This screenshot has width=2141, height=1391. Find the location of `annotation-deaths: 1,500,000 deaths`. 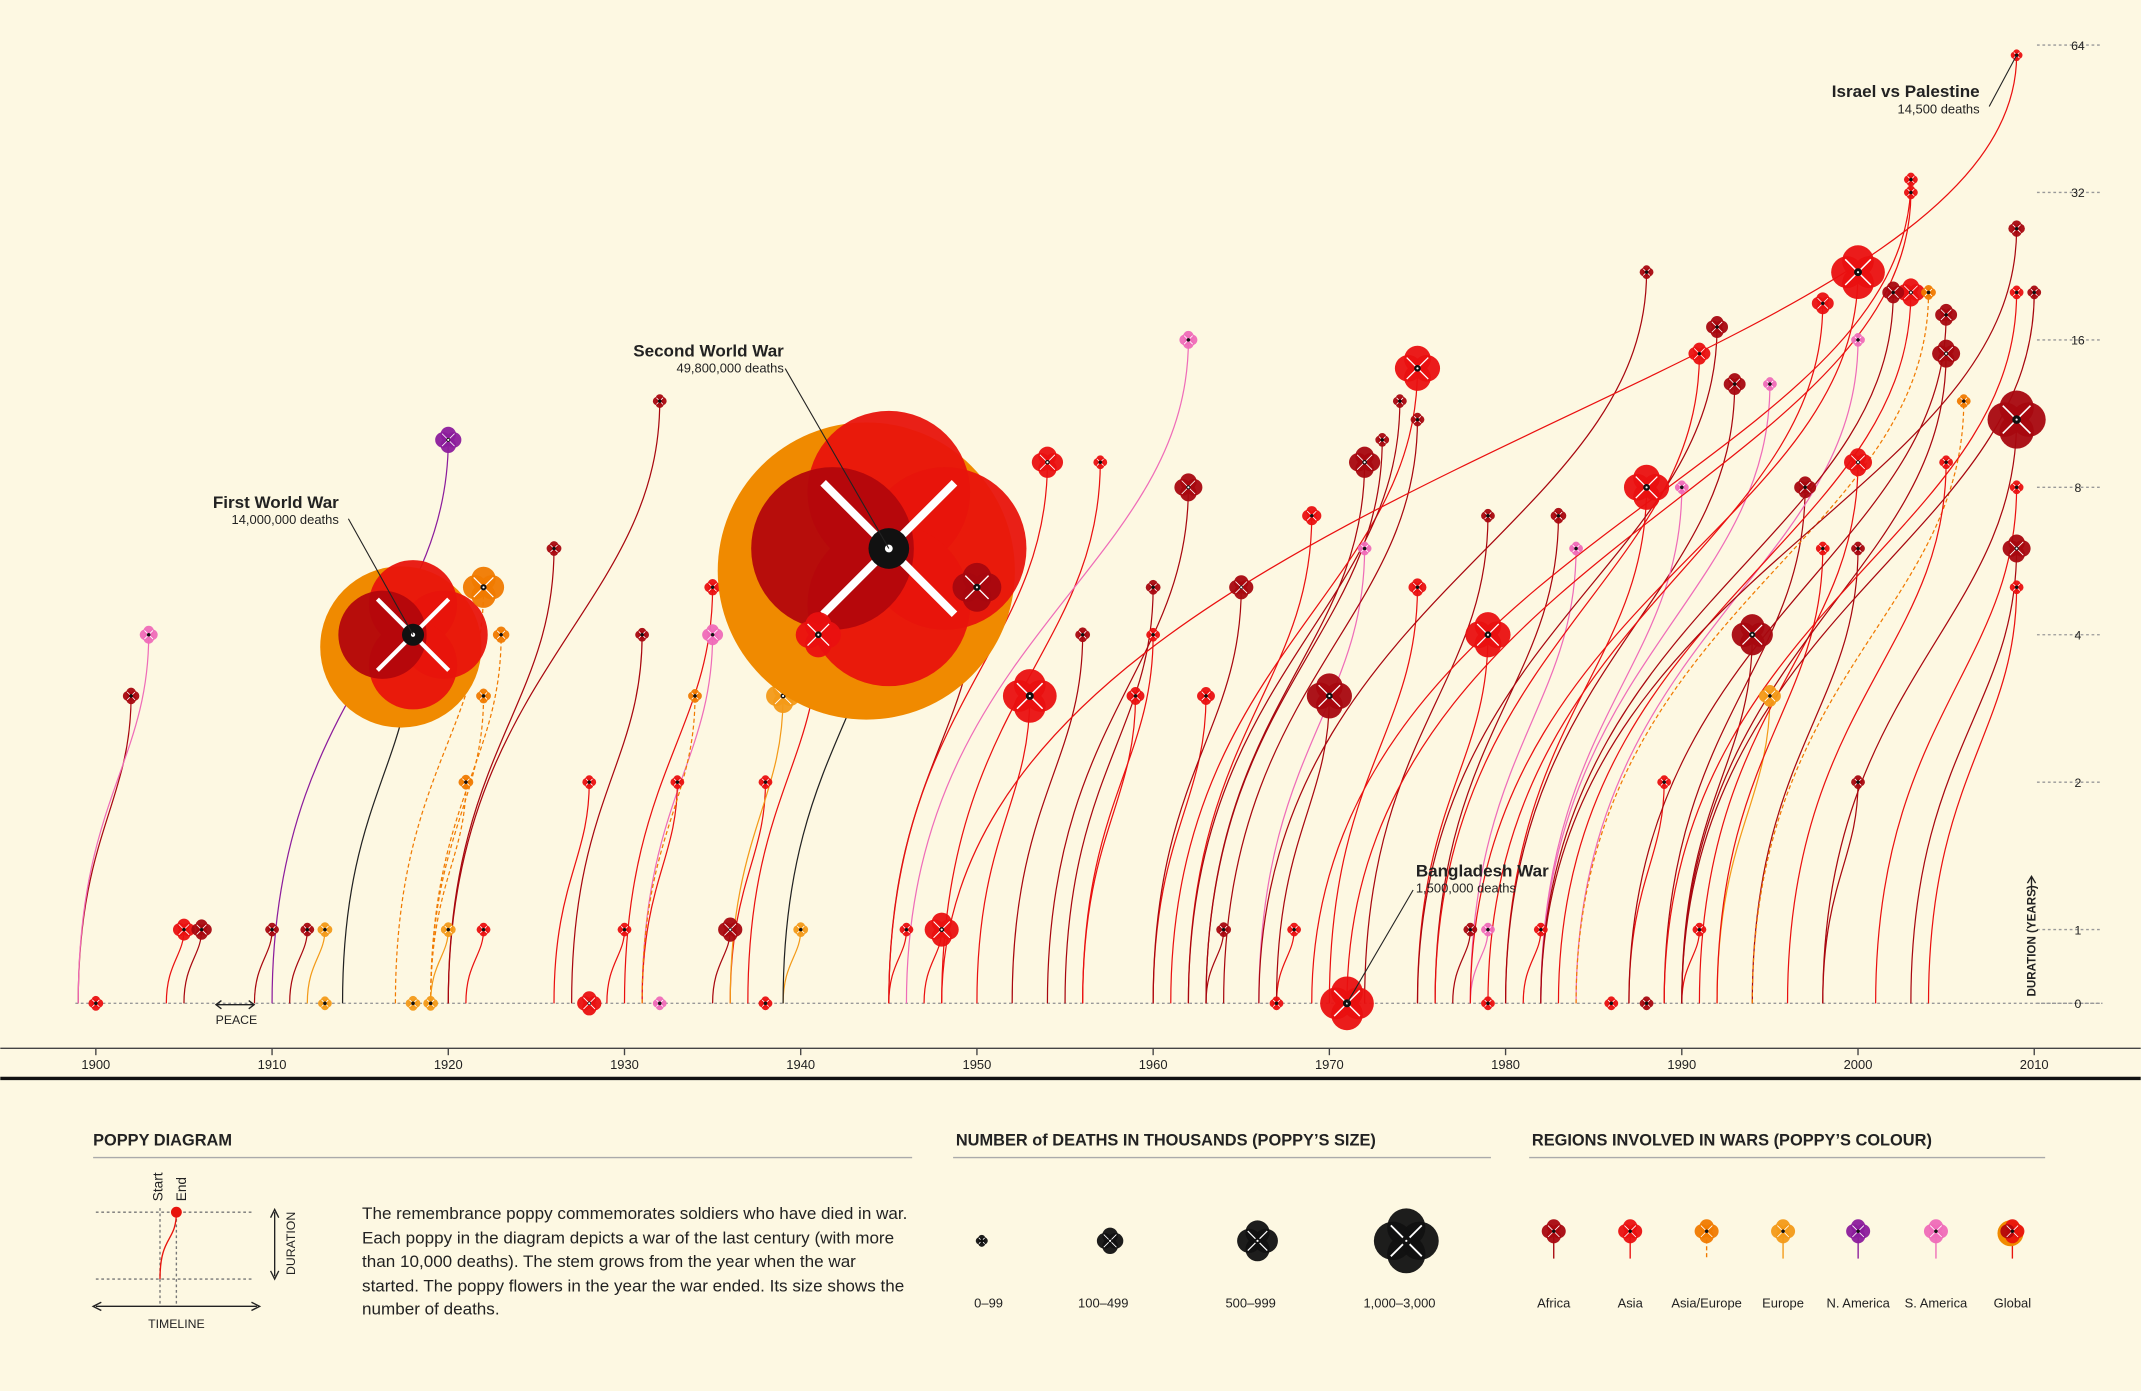

annotation-deaths: 1,500,000 deaths is located at coordinates (1466, 888).